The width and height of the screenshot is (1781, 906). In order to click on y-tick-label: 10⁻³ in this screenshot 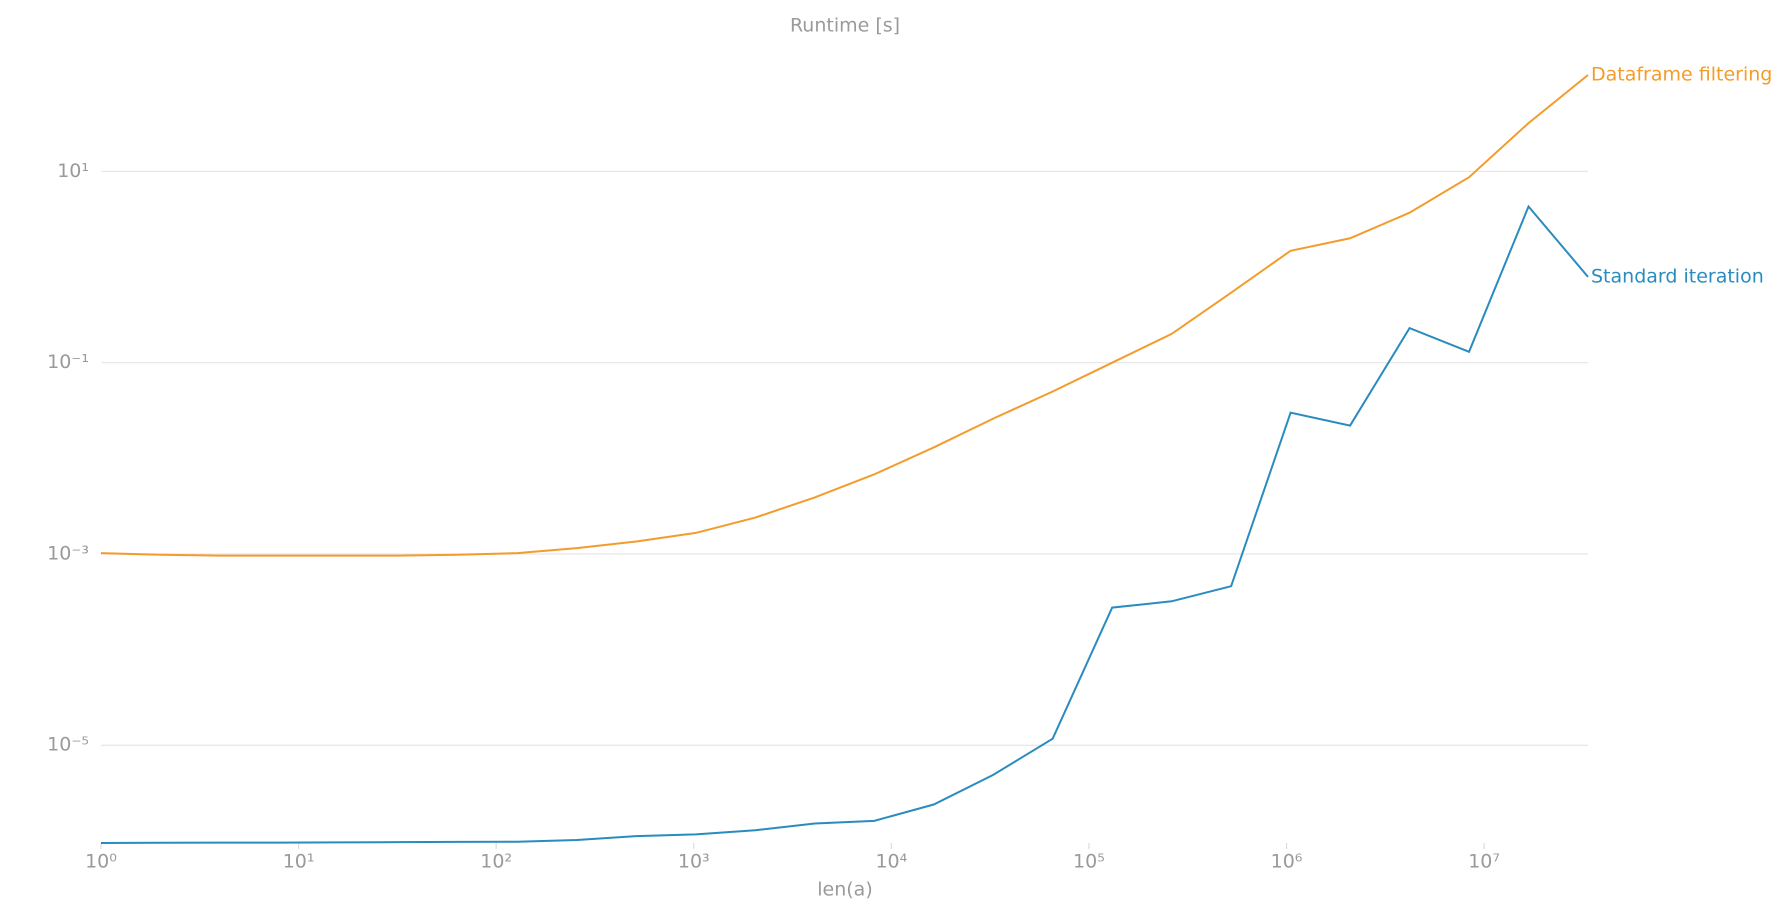, I will do `click(68, 553)`.